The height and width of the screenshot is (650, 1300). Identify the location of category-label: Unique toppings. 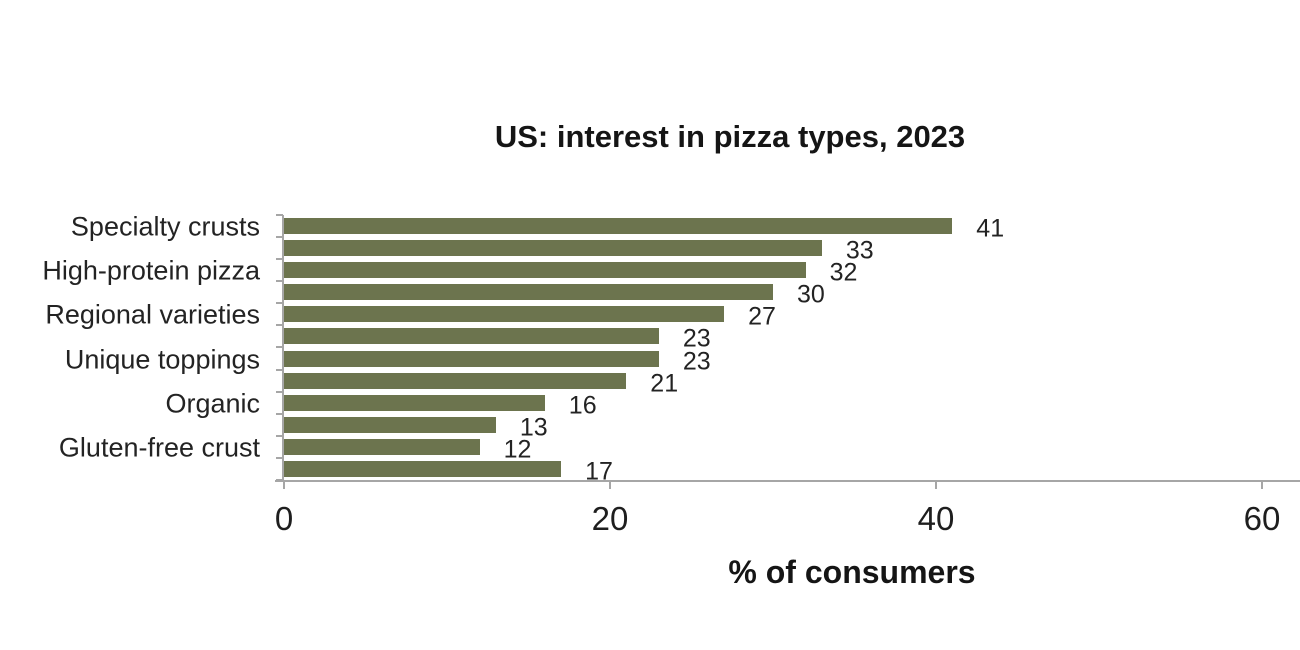
(162, 359).